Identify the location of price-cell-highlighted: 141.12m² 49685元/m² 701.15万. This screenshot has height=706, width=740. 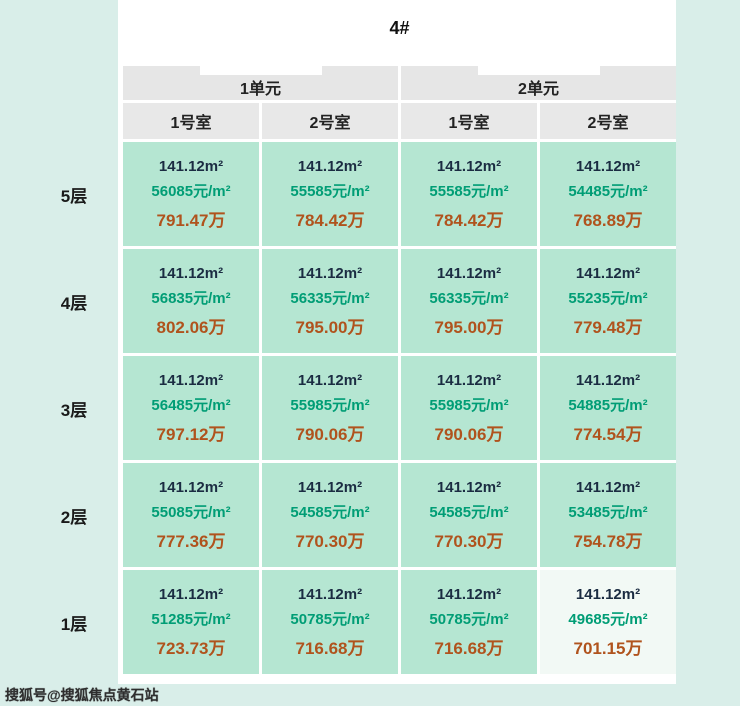
(608, 622).